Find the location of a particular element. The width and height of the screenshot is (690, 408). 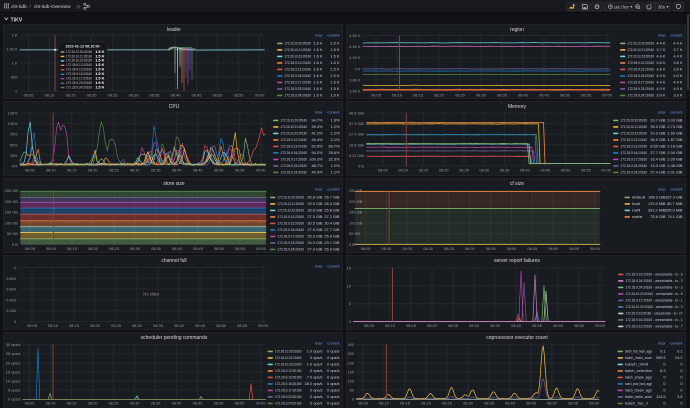

svg-text: 08:05 is located at coordinates (30, 248).